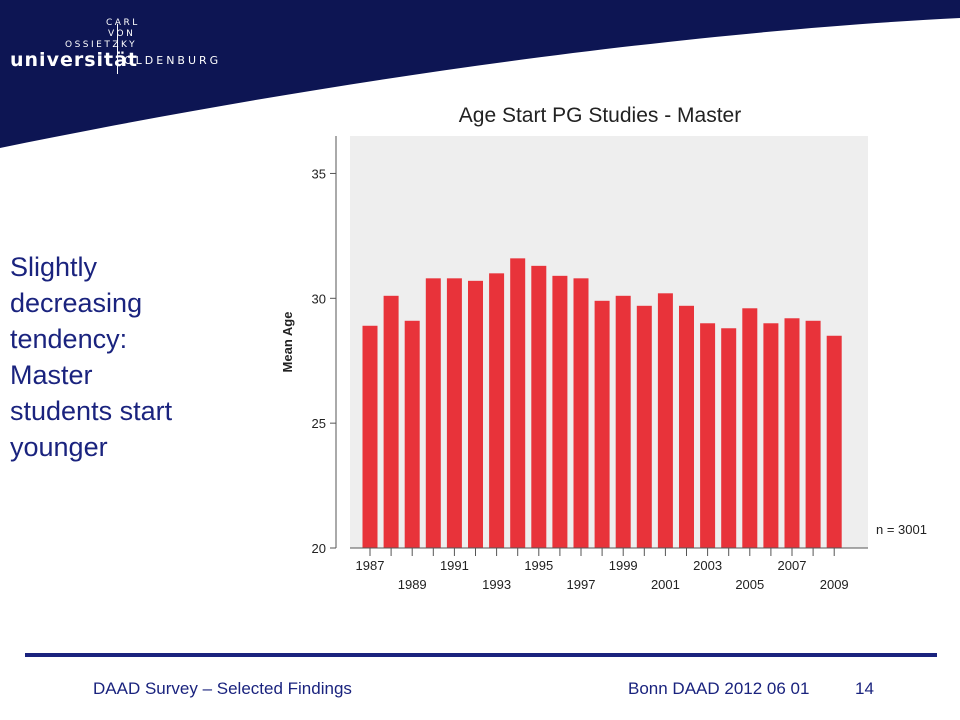  Describe the element at coordinates (600, 115) in the screenshot. I see `chart-title: Age Start PG Studies - Master` at that location.